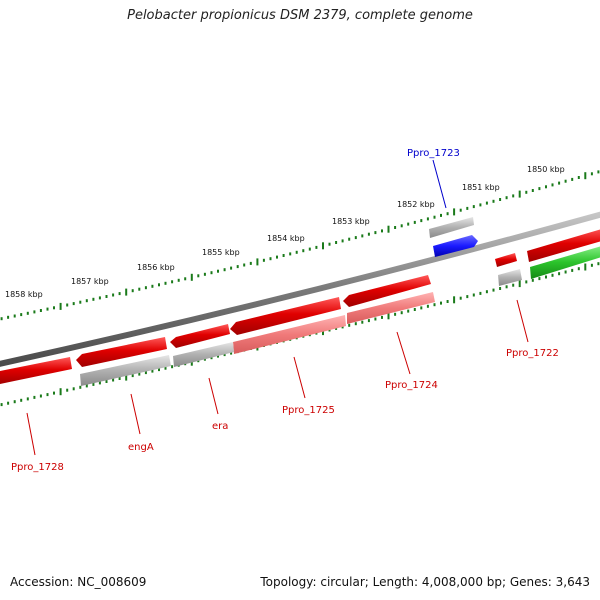 Image resolution: width=600 pixels, height=600 pixels. I want to click on label-ppro-1723: Ppro_1723, so click(433, 153).